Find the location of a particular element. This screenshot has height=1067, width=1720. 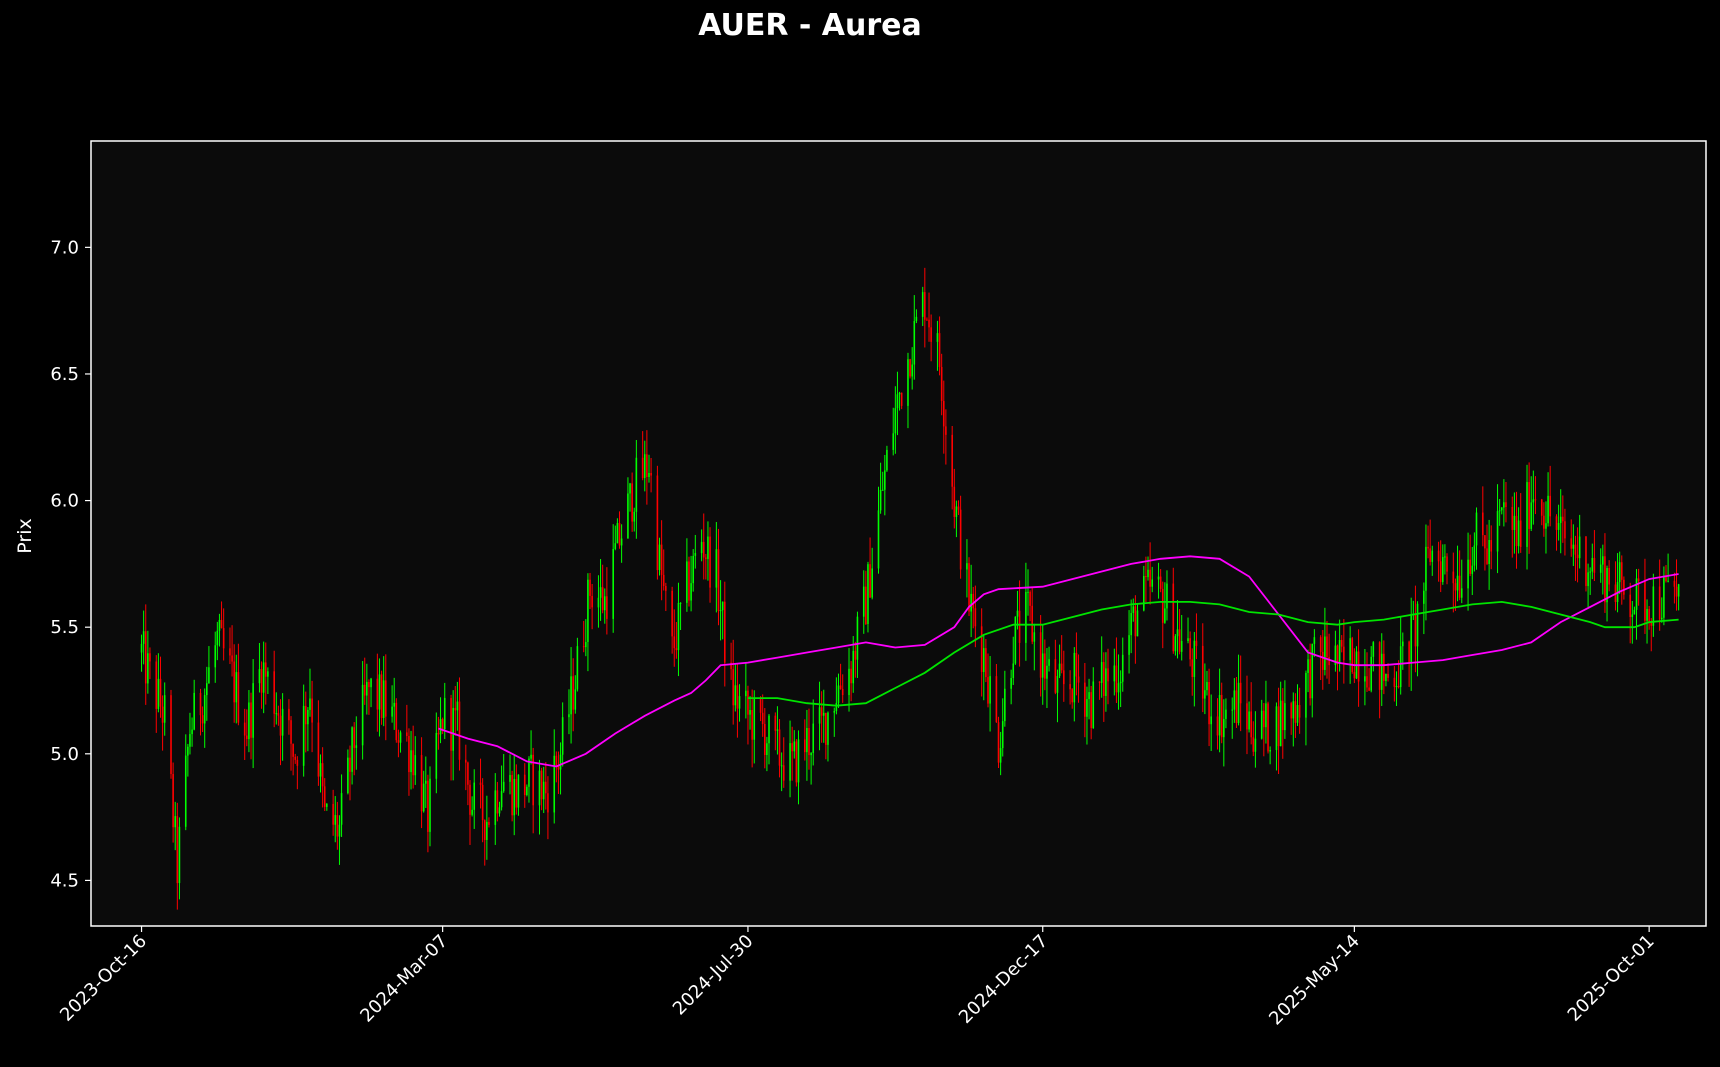

x-tick-label: 2024-Mar-07 is located at coordinates (404, 979).